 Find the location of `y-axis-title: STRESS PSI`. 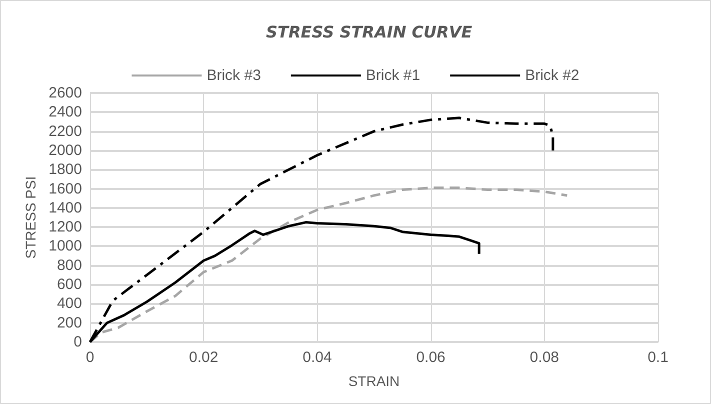

y-axis-title: STRESS PSI is located at coordinates (30, 217).